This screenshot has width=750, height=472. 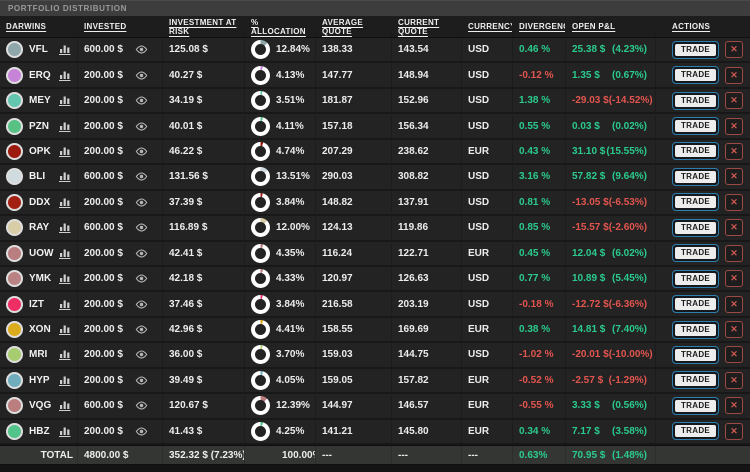 I want to click on darwin-name: UOW, so click(x=41, y=253).